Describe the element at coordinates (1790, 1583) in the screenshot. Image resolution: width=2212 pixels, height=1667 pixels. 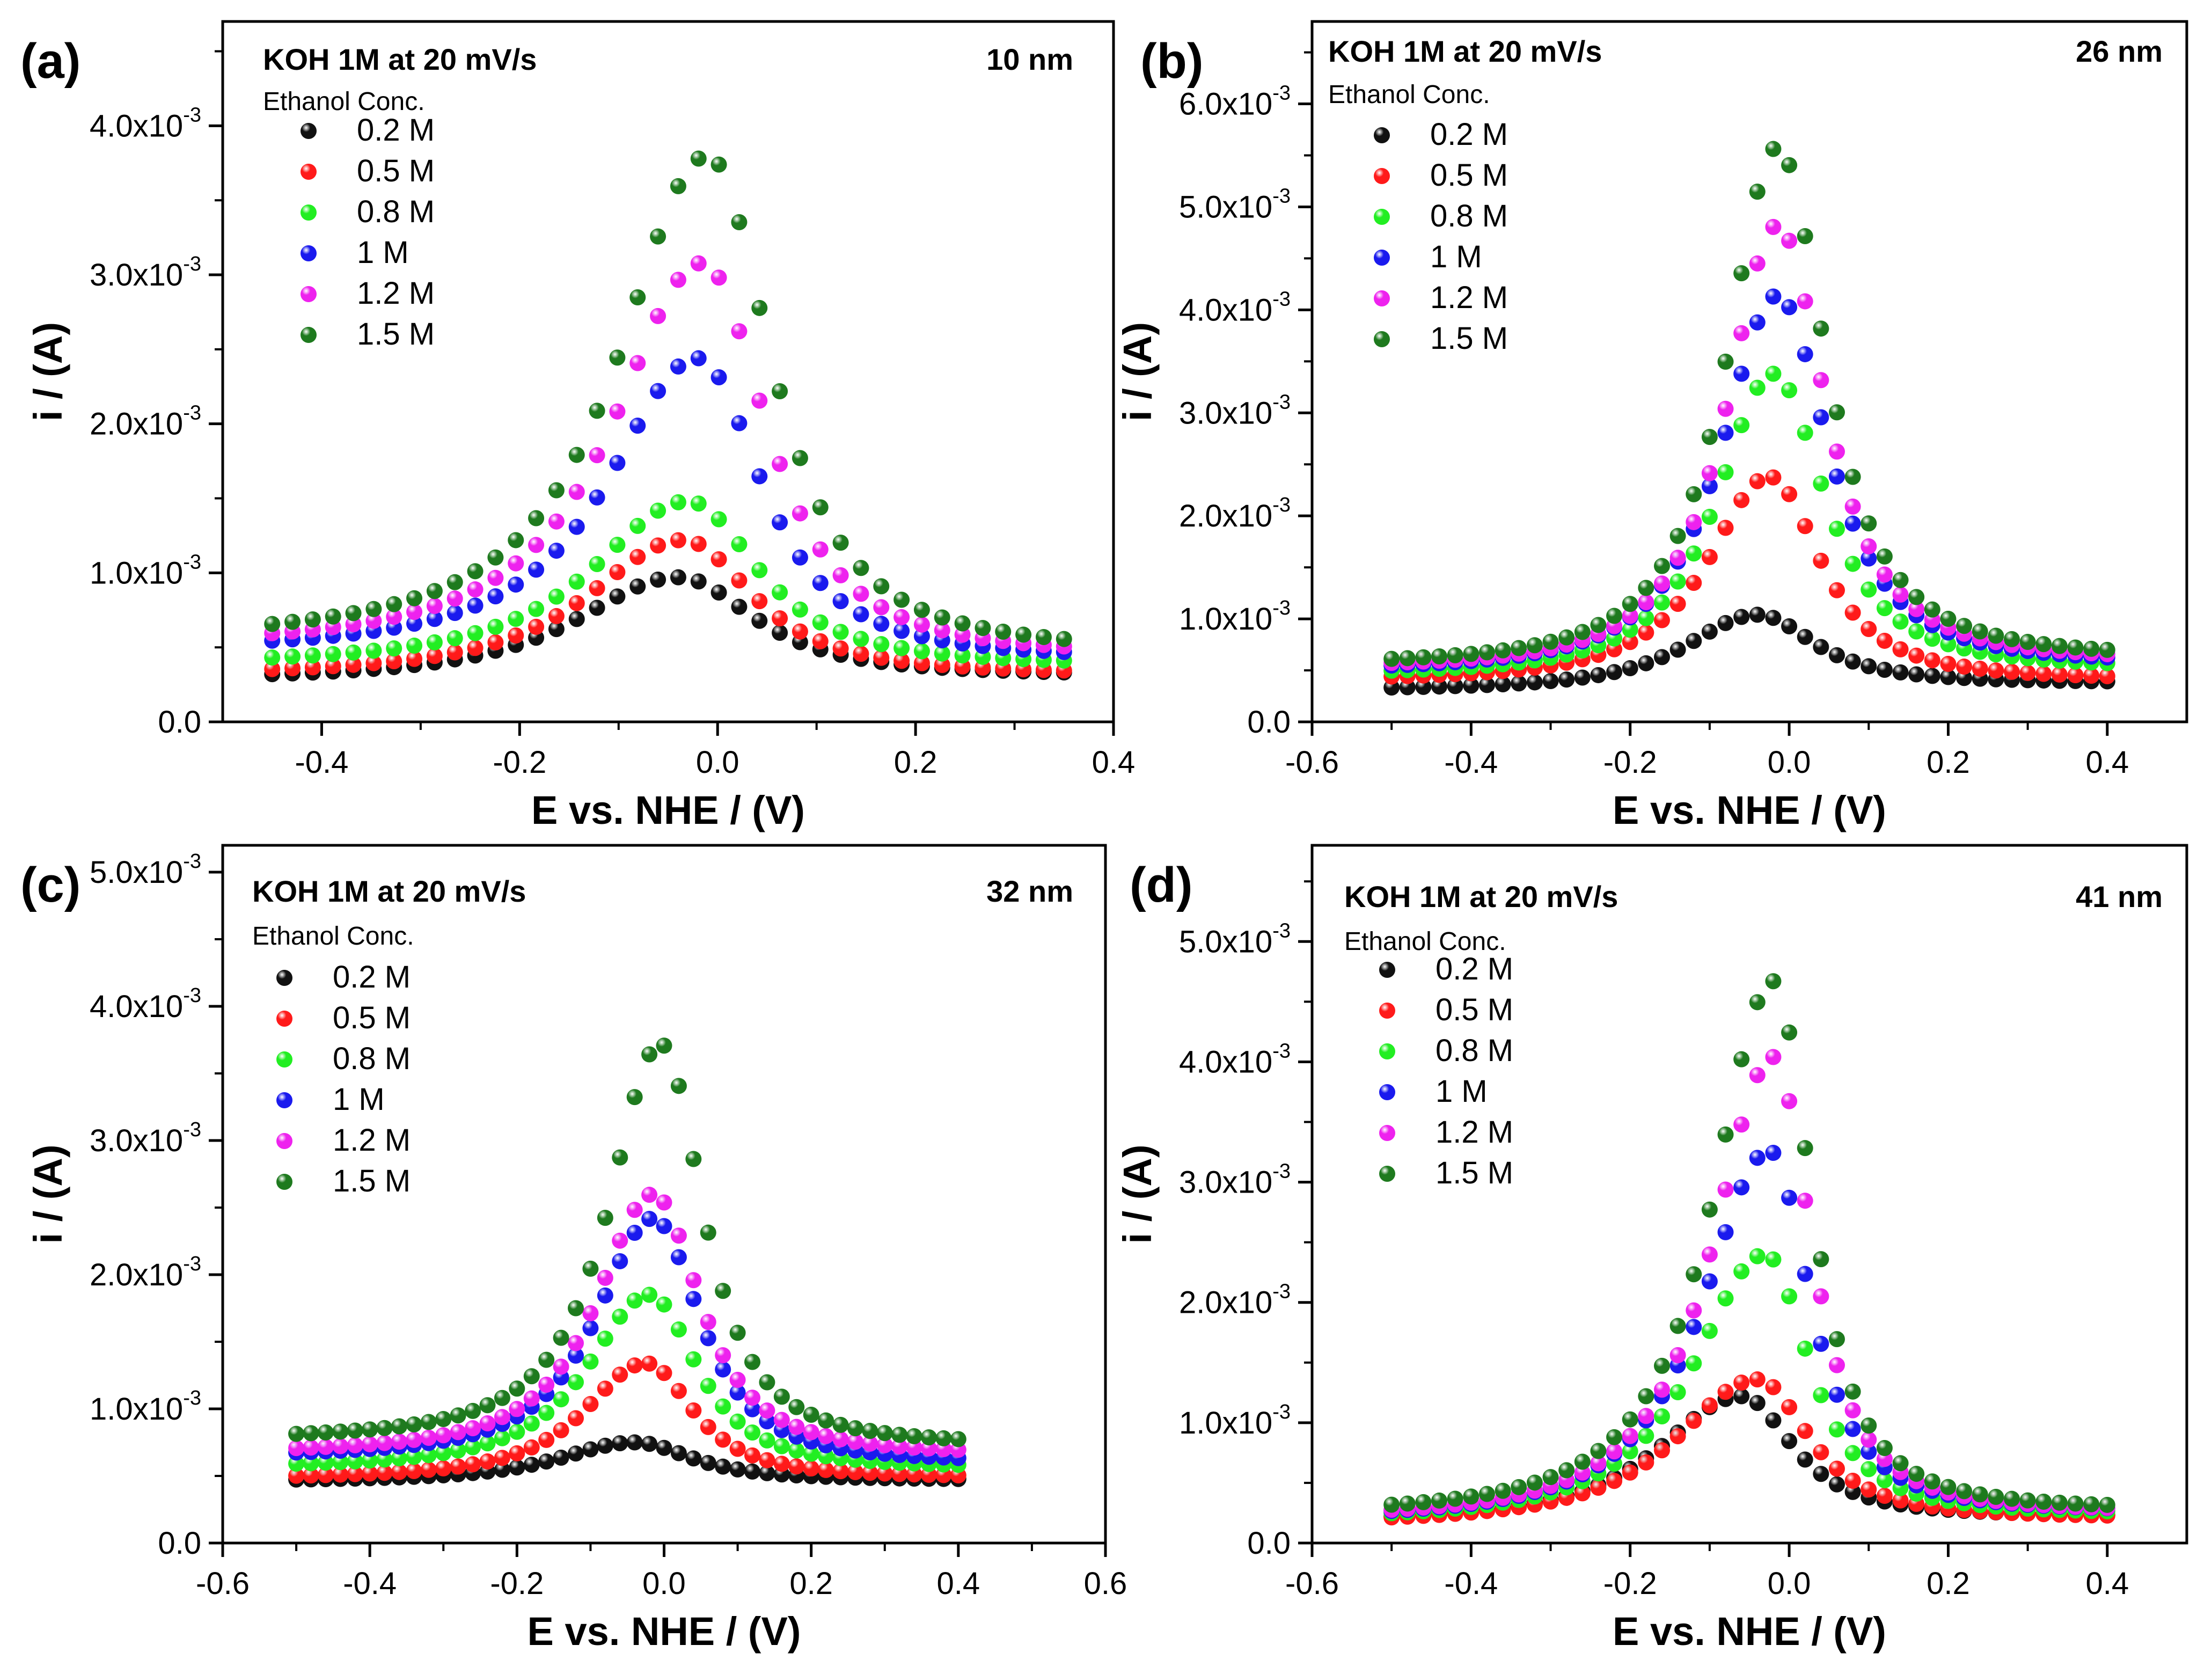
I see `x-tick-label: 0.0` at that location.